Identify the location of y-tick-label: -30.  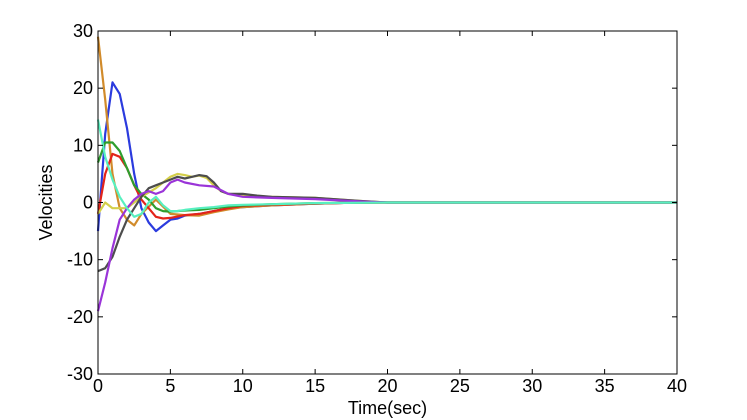
(80, 374).